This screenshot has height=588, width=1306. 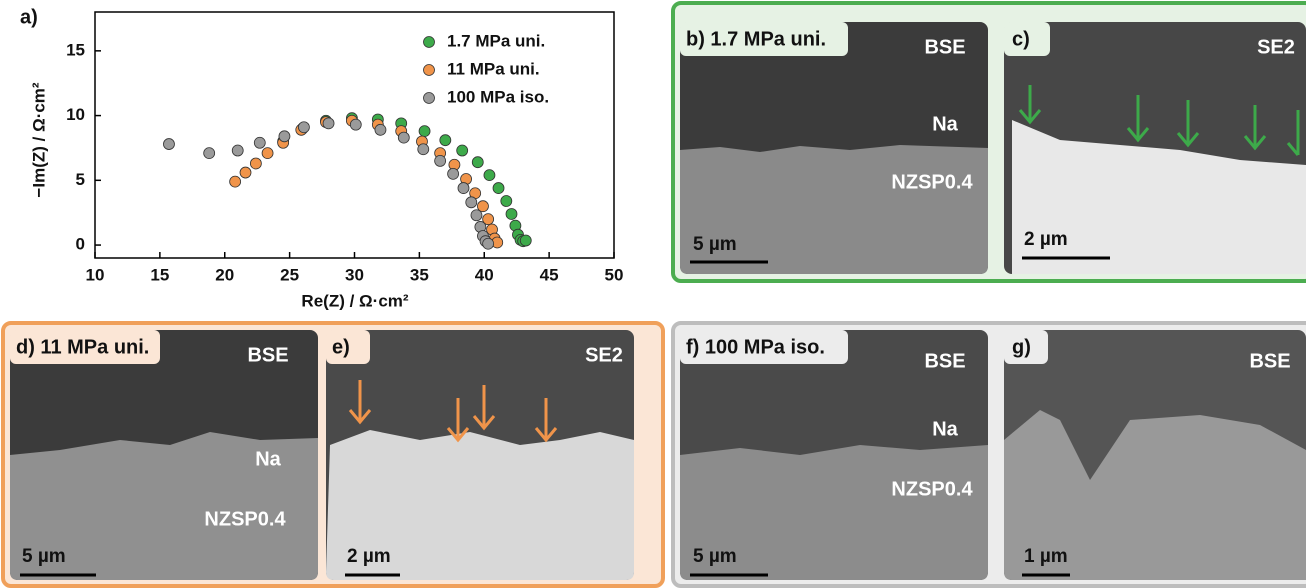 What do you see at coordinates (549, 274) in the screenshot?
I see `x-tick-label: 45` at bounding box center [549, 274].